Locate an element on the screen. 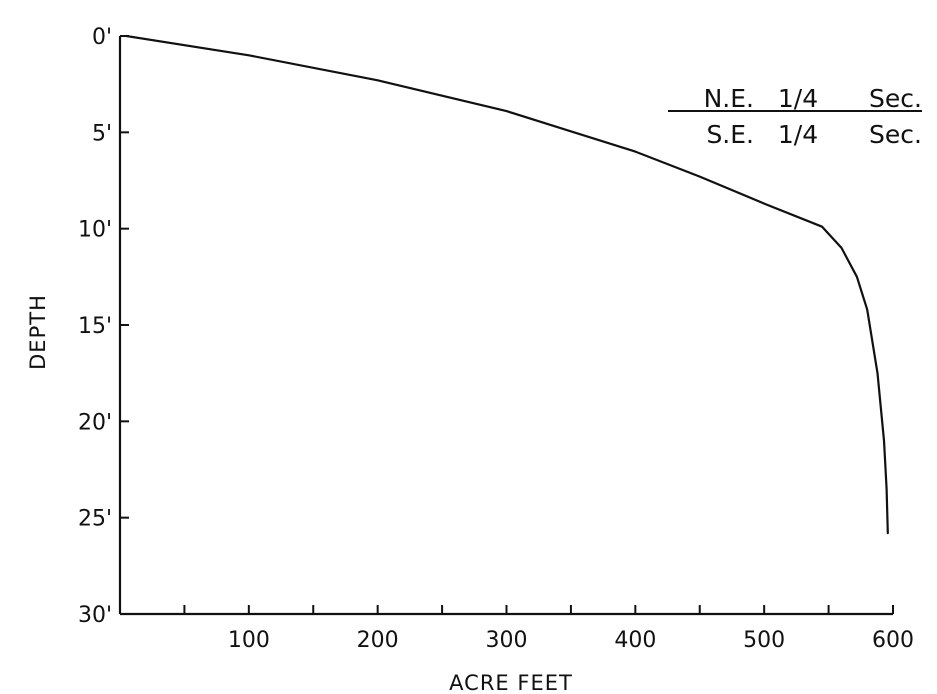  y-tick-label: 0' is located at coordinates (102, 37).